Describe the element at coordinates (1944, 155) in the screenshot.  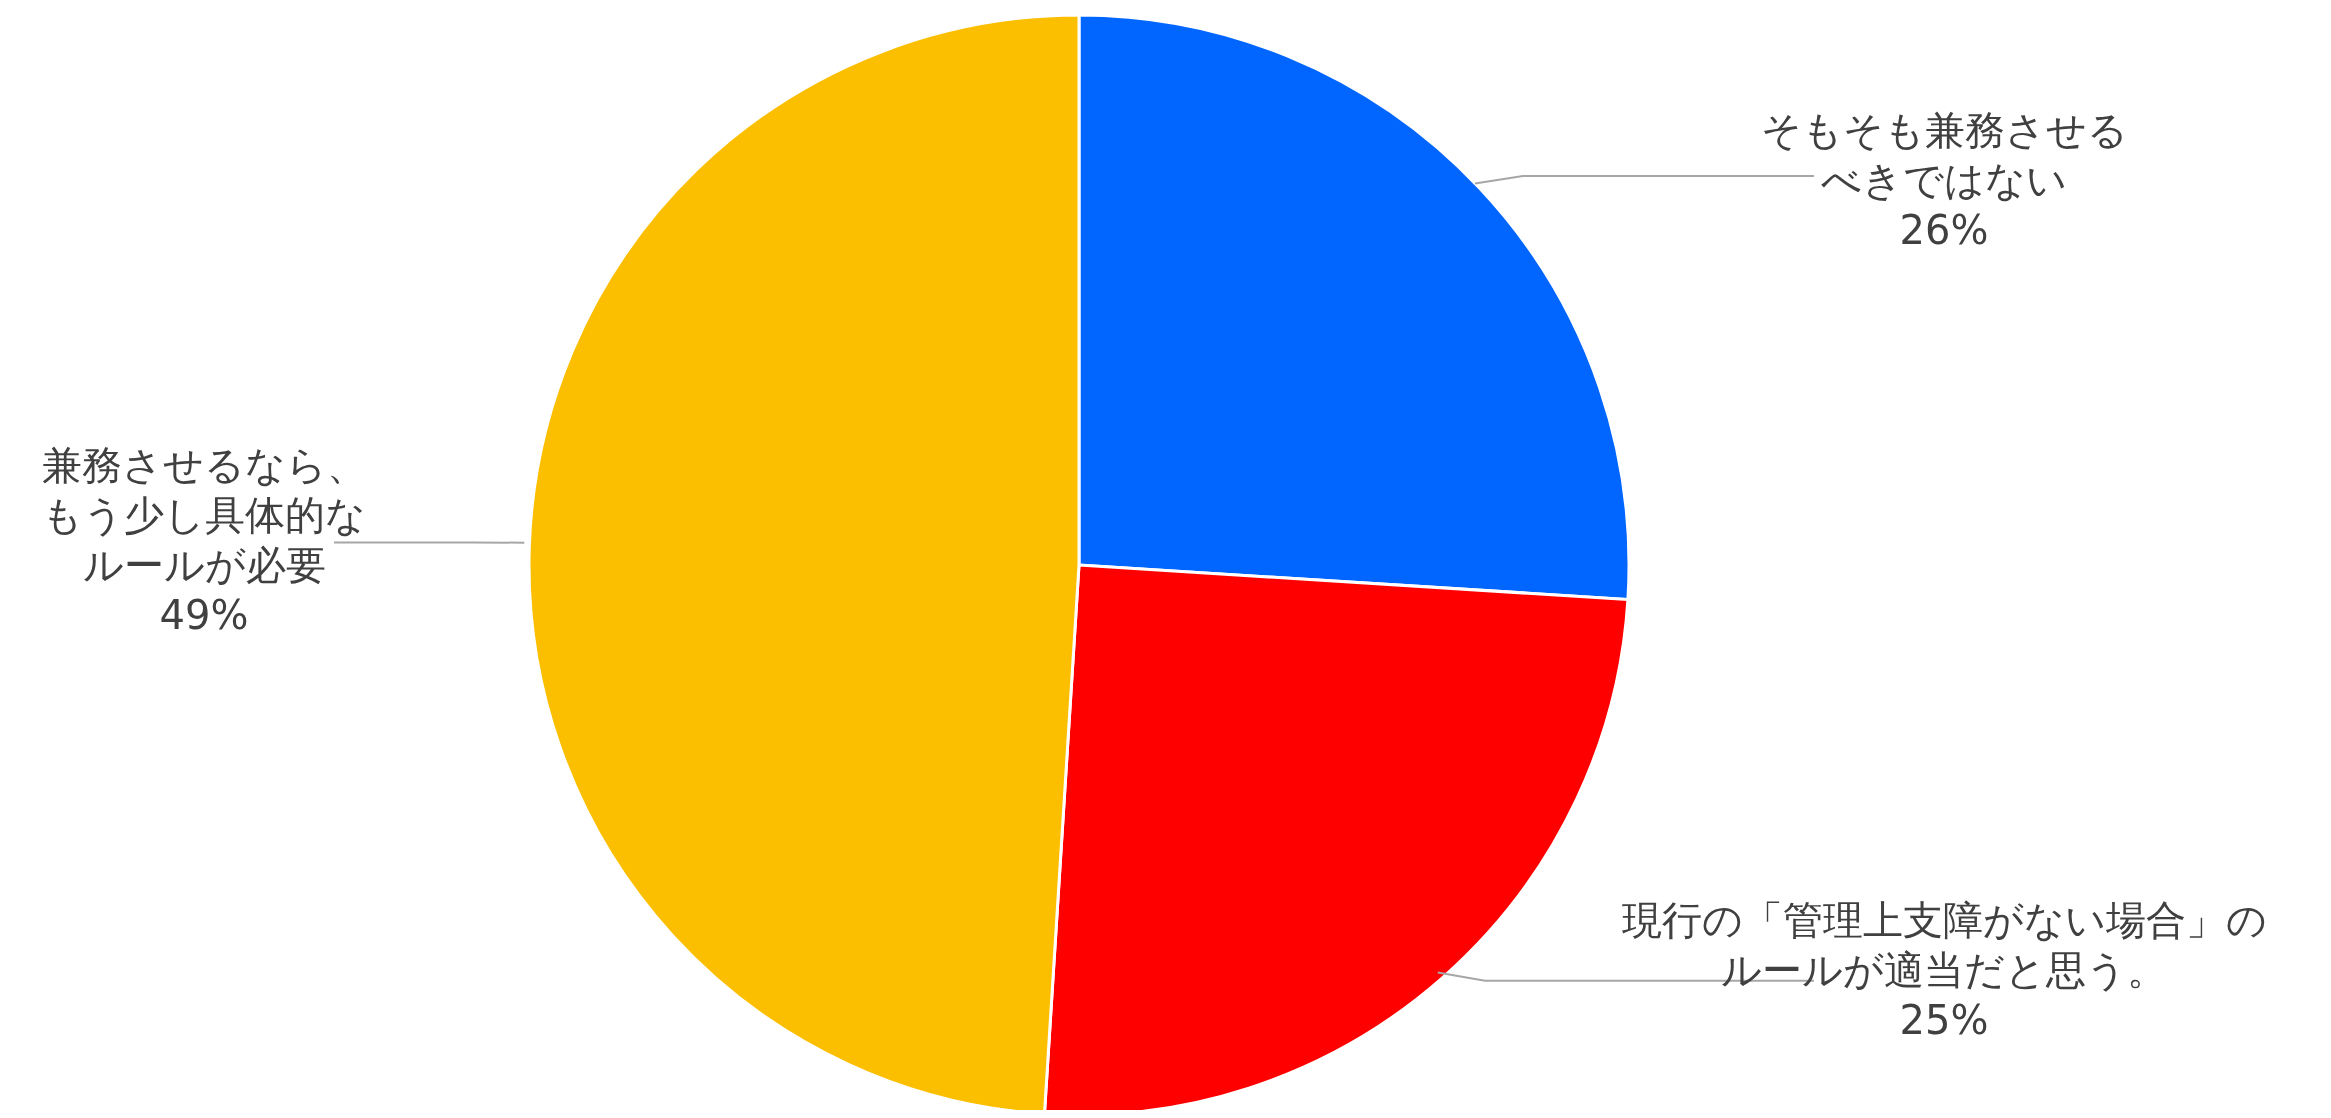
I see `slice-label: そもそも兼務させるべきではない` at that location.